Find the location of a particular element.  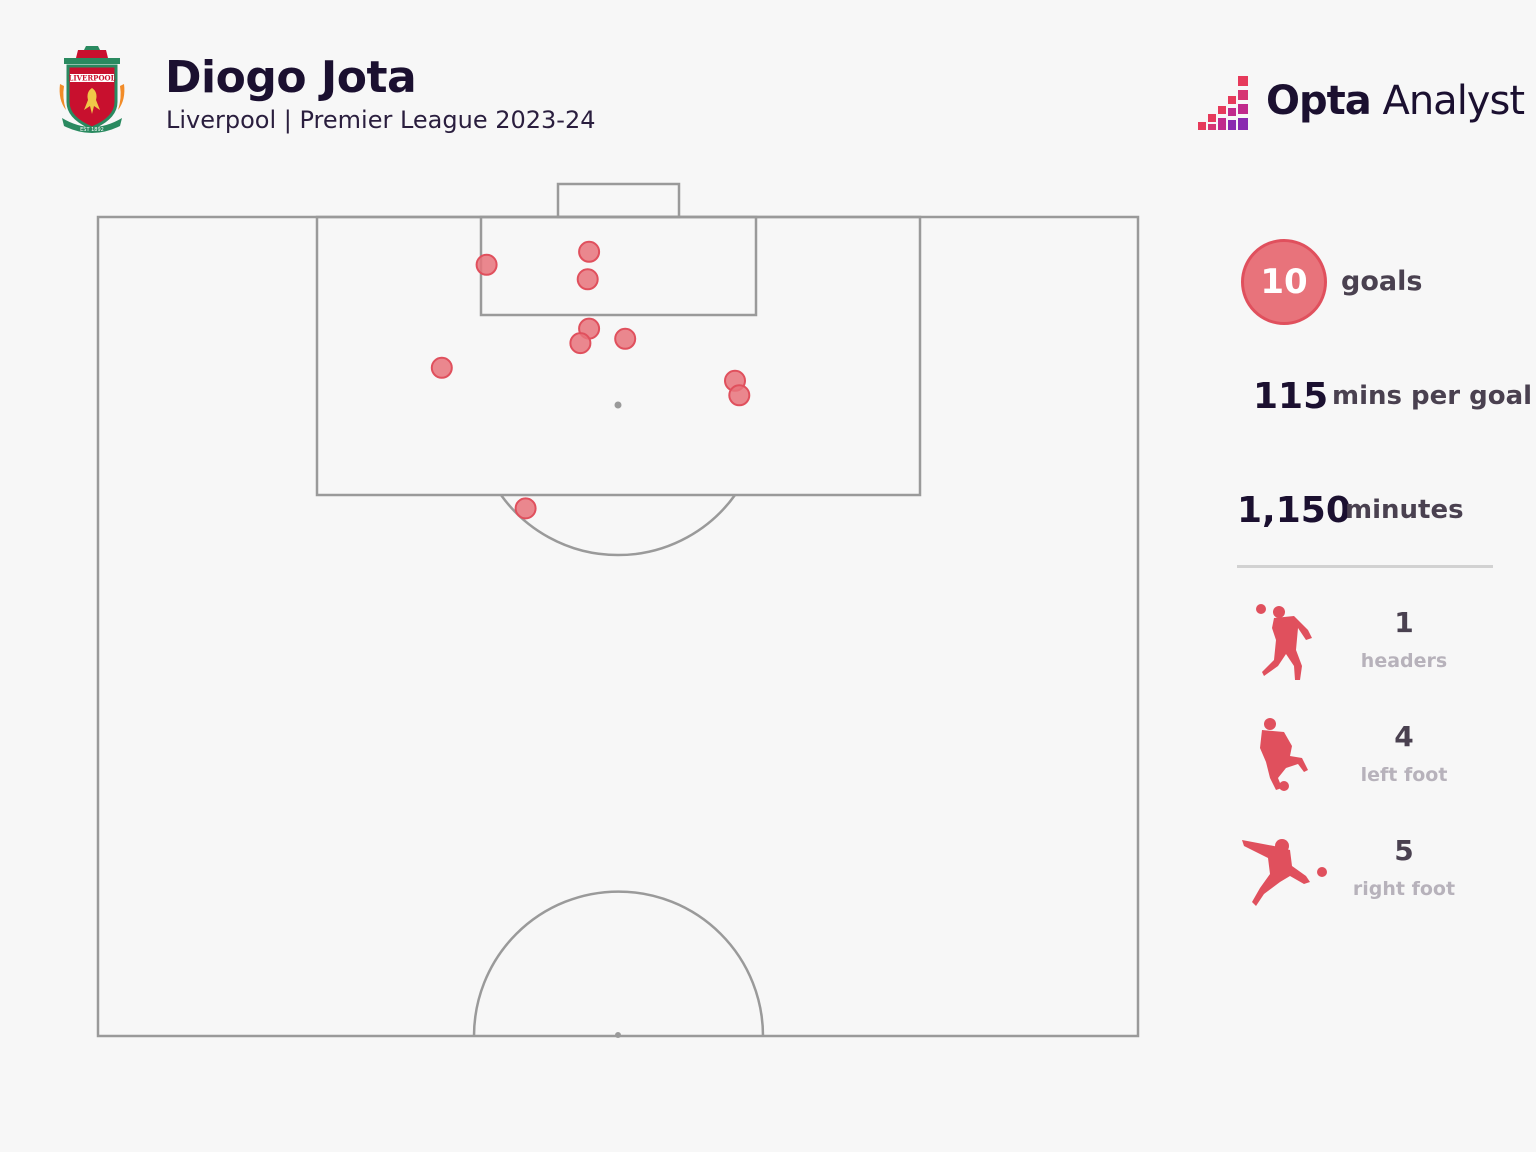

mins-per-goal-value: 115 is located at coordinates (1291, 396).